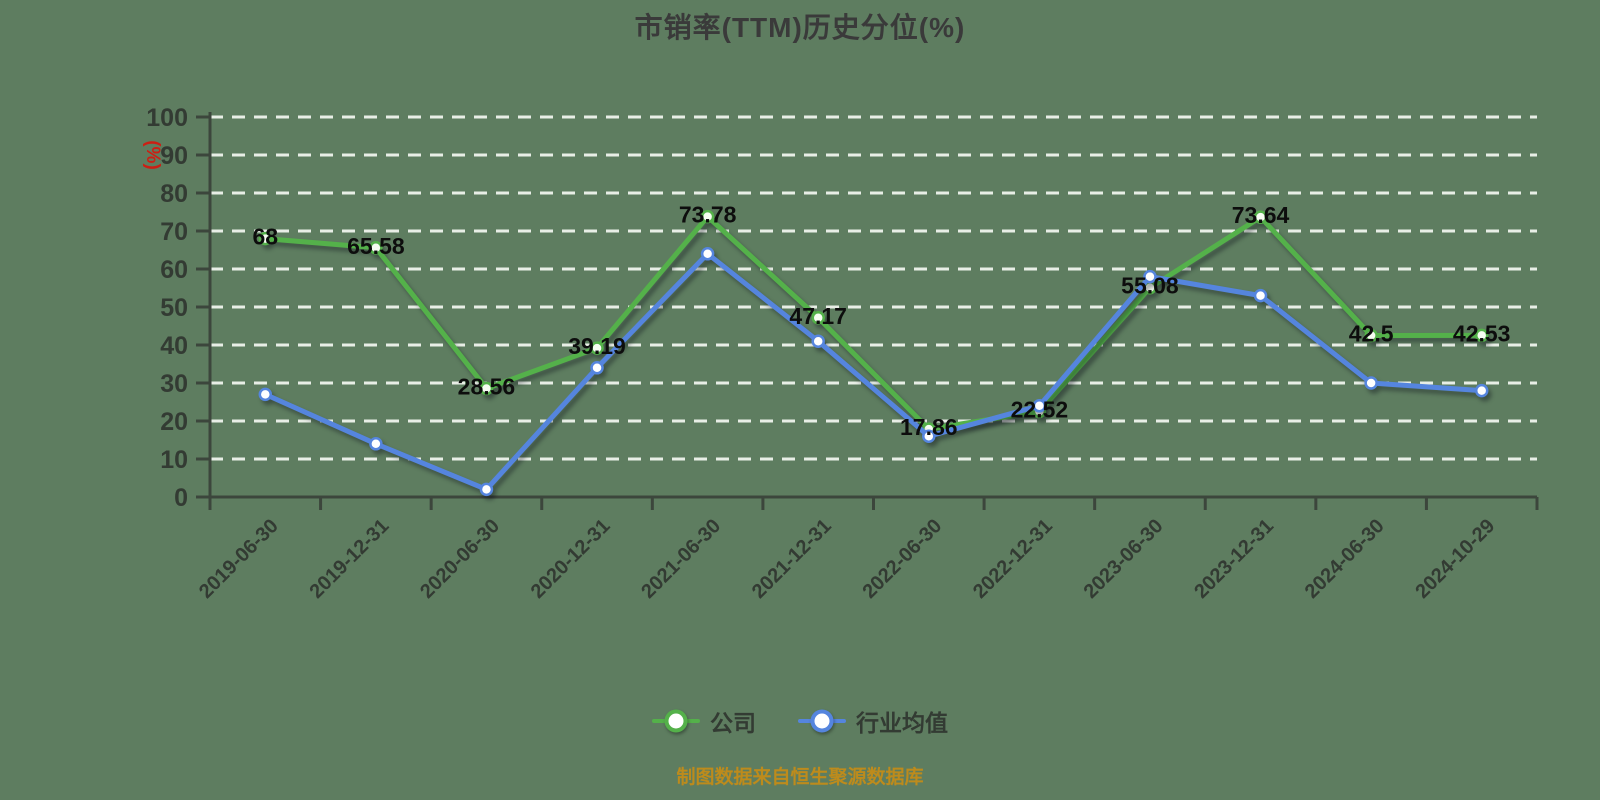 The image size is (1600, 800). Describe the element at coordinates (902, 559) in the screenshot. I see `x-axis-tick-label: 2022-06-30` at that location.